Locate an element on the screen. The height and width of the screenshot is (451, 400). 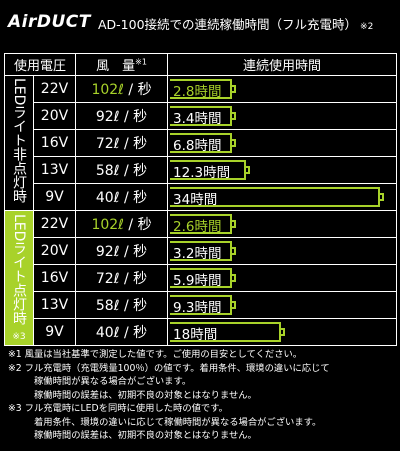
header-voltage: 使用電圧 is located at coordinates (40, 64).